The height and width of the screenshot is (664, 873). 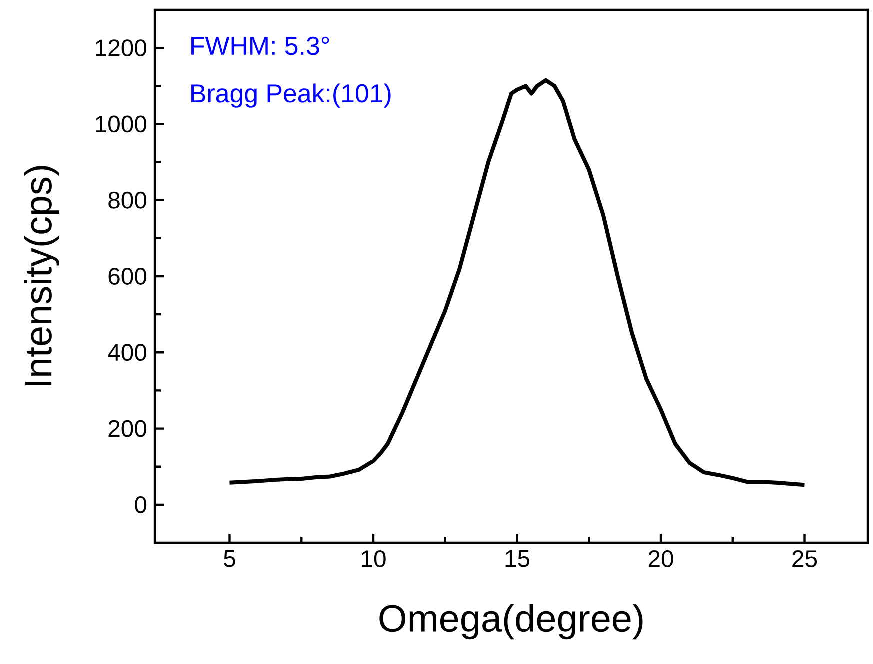 What do you see at coordinates (42, 276) in the screenshot?
I see `y-axis-title: Intensity(cps)` at bounding box center [42, 276].